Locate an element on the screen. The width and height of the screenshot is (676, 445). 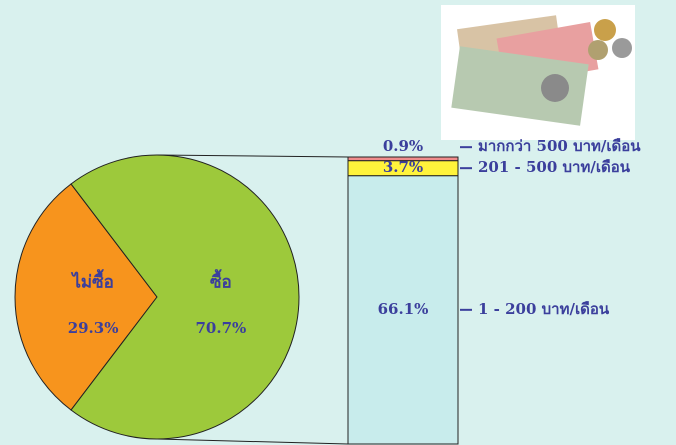
slice-value: 70.7% is located at coordinates (221, 328).